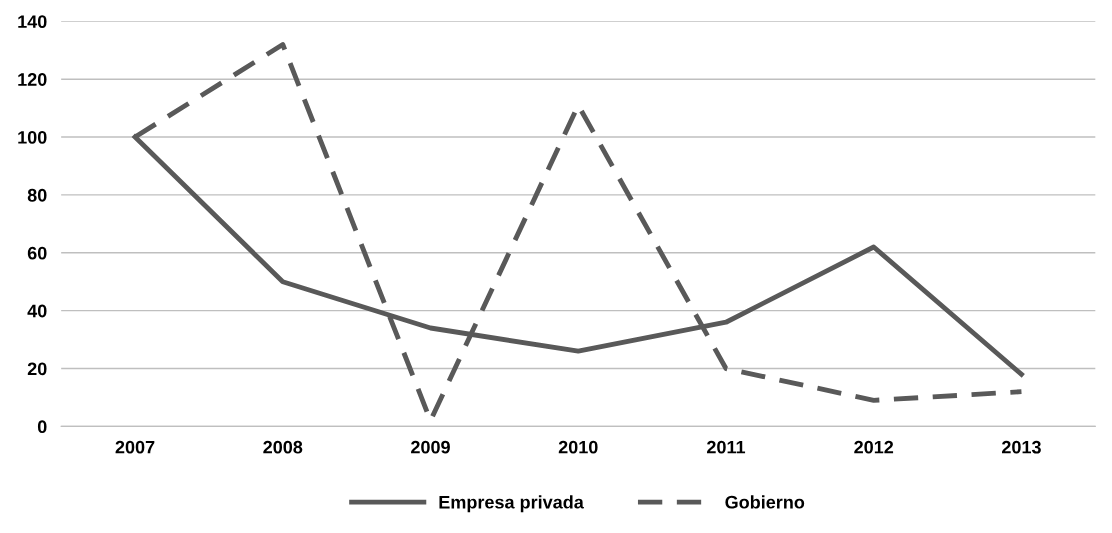  What do you see at coordinates (37, 311) in the screenshot?
I see `y-tick-label: 40` at bounding box center [37, 311].